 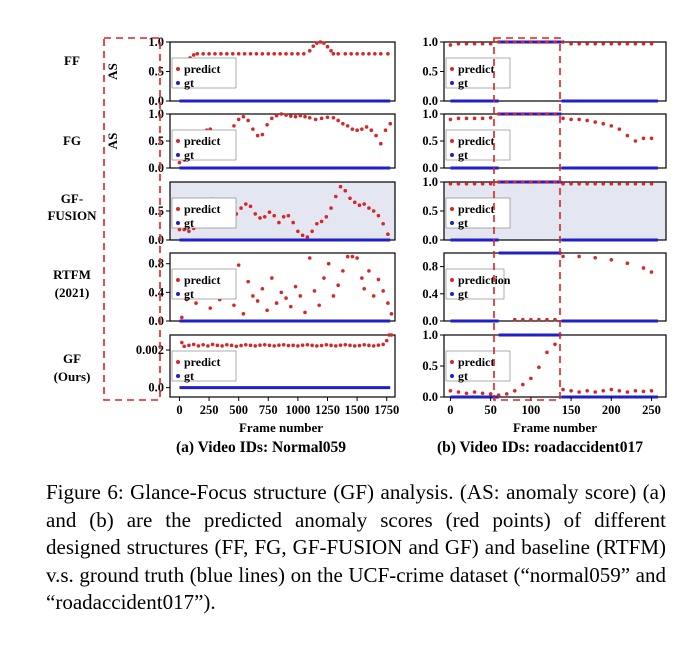 What do you see at coordinates (156, 292) in the screenshot?
I see `y-tick-label: 0.4` at bounding box center [156, 292].